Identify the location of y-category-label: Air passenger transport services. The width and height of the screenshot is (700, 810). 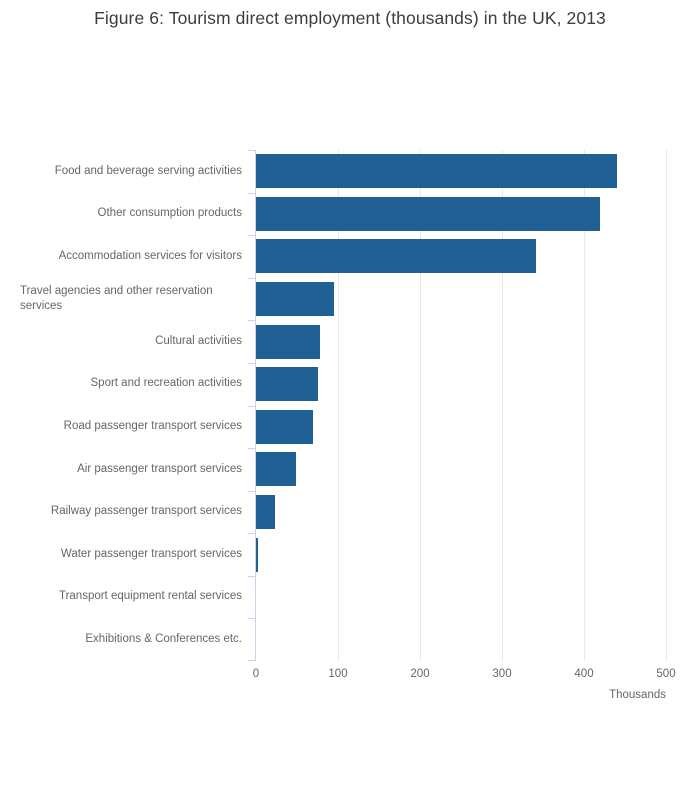
(159, 468).